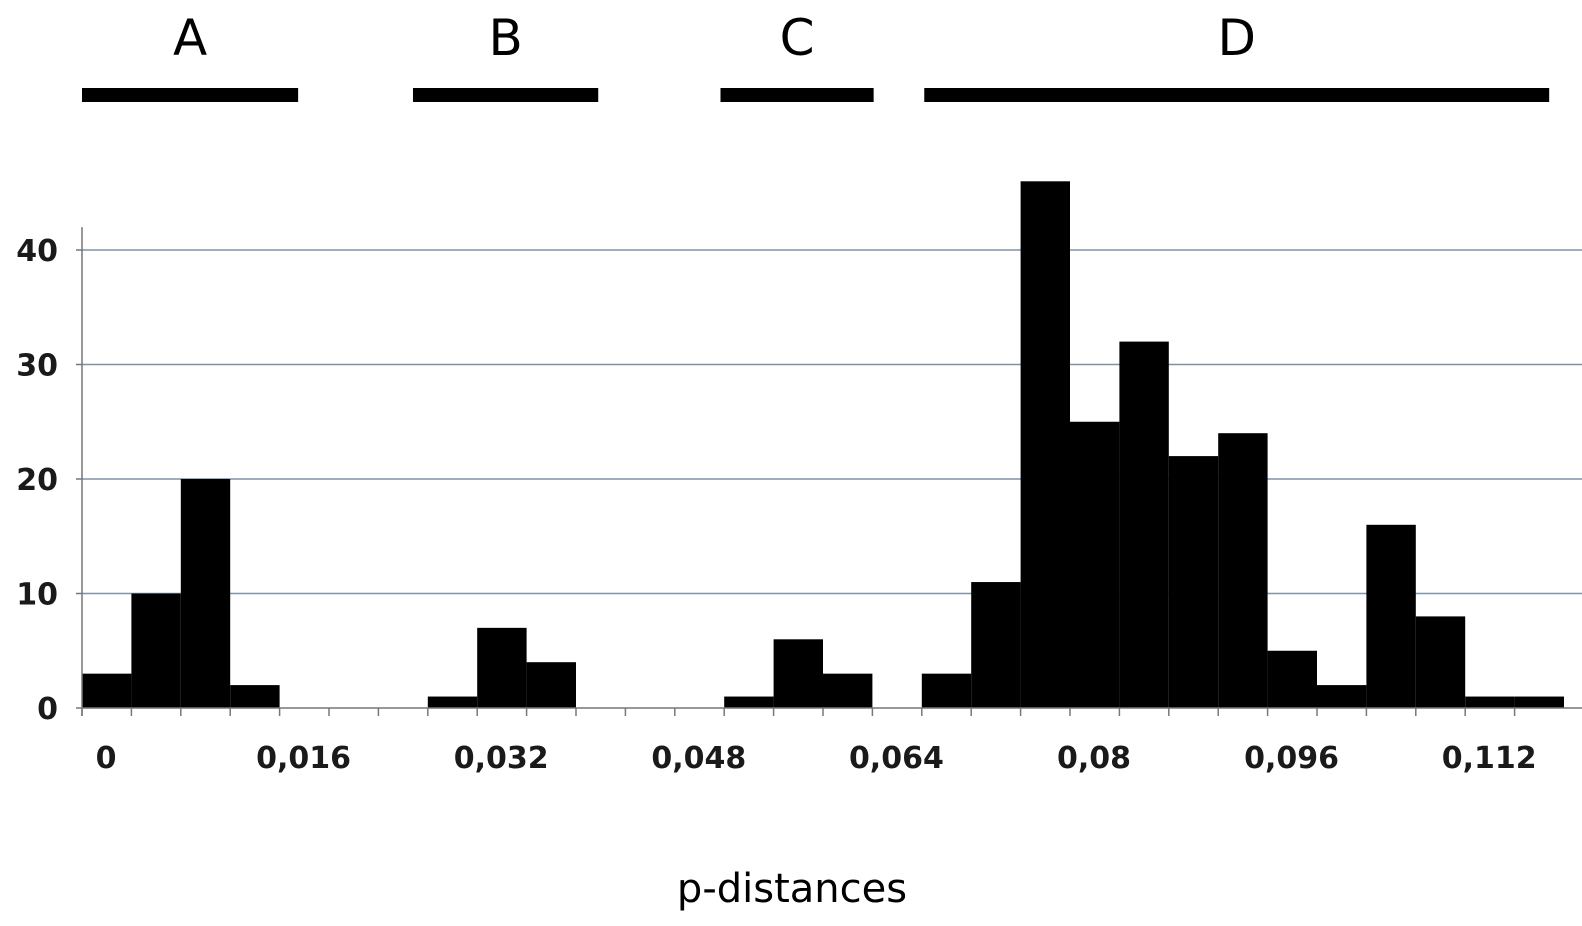  What do you see at coordinates (816, 758) in the screenshot?
I see `x-tick-labels: 0 0,016 0,032 0,048 0,064 0,08 0,096 0,112` at bounding box center [816, 758].